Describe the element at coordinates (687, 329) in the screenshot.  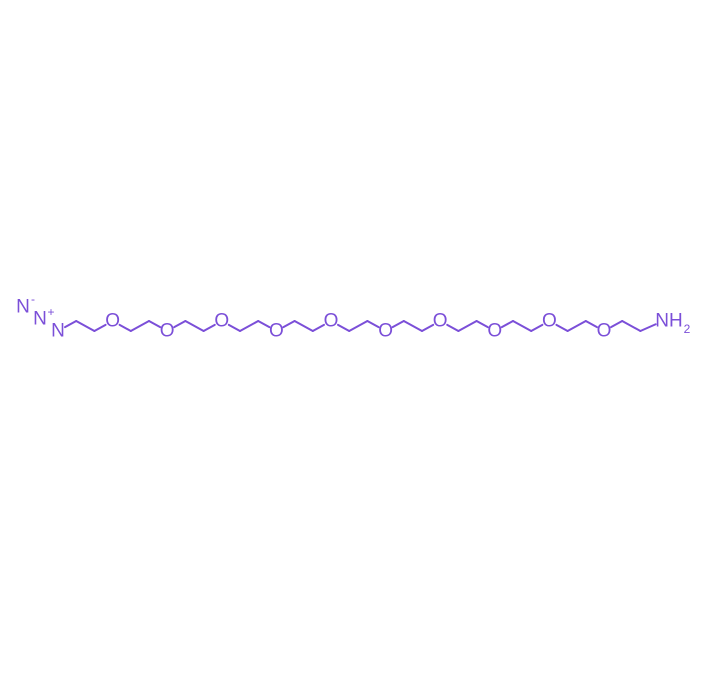
I see `amine-subscript: 2` at that location.